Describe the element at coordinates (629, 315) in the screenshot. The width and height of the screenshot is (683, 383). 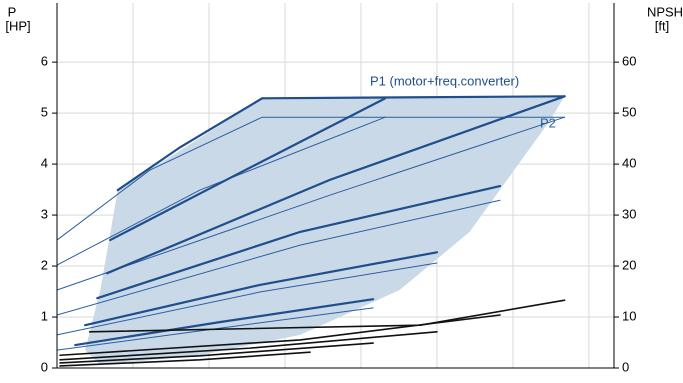
I see `y2-tick-label: 10` at that location.